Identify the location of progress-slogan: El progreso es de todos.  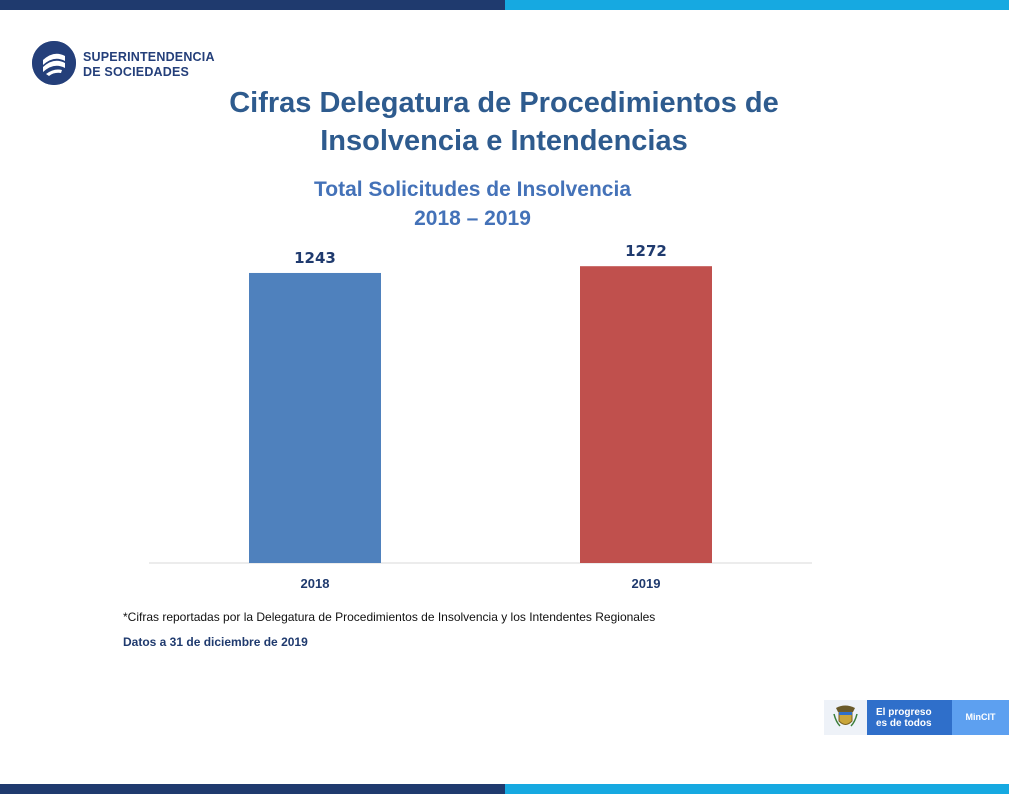
(909, 717).